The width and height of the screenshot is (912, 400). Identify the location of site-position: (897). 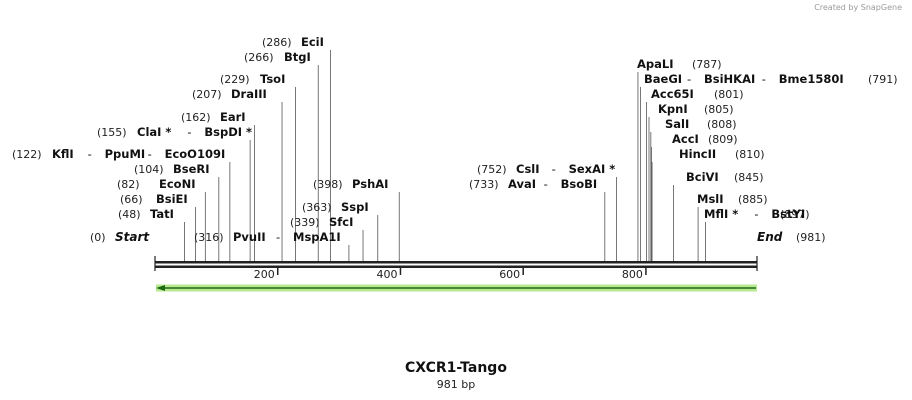
(795, 214).